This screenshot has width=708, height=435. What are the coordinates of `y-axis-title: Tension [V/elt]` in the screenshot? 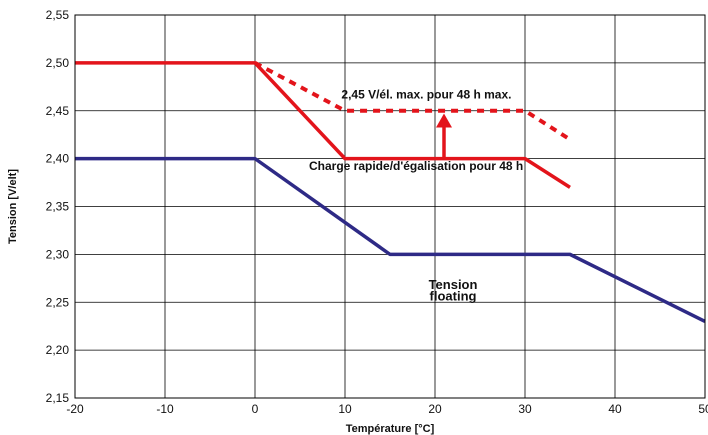 It's located at (13, 206).